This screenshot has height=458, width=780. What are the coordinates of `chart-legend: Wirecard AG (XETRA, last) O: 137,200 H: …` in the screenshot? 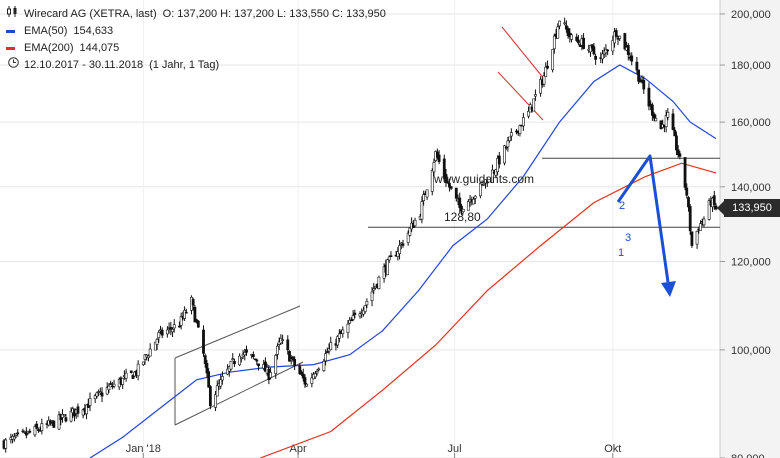 It's located at (196, 40).